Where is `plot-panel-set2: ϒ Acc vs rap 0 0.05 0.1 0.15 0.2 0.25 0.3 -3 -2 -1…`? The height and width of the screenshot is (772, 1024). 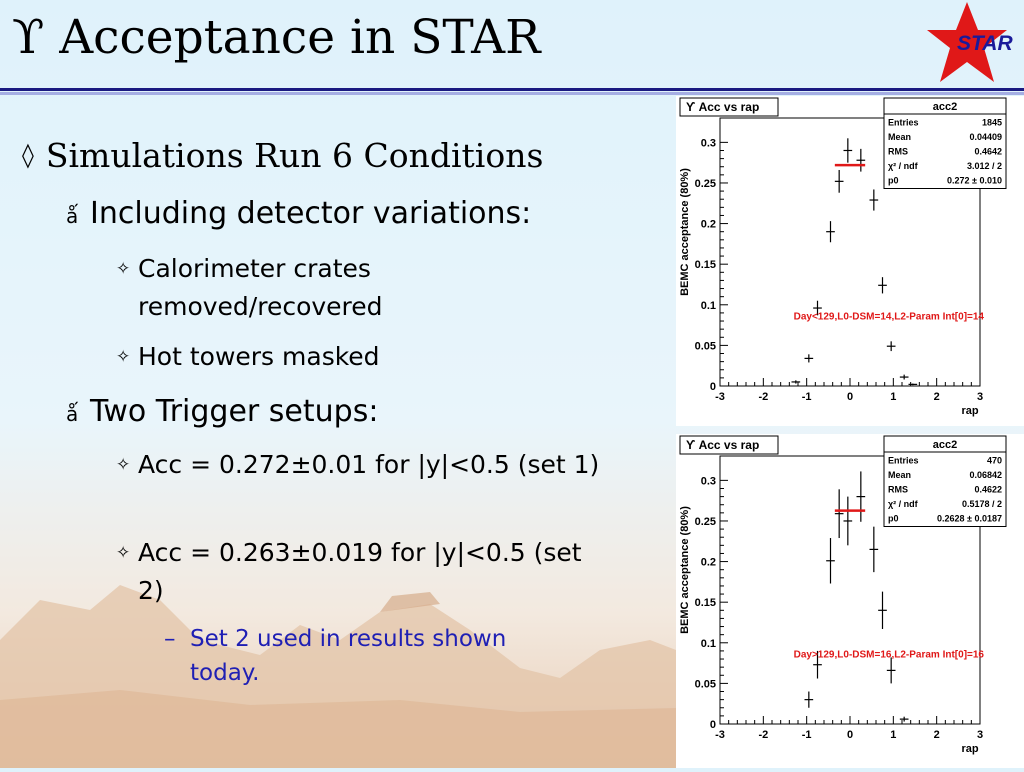 plot-panel-set2: ϒ Acc vs rap 0 0.05 0.1 0.15 0.2 0.25 0.3 -3 -2 -1… is located at coordinates (850, 601).